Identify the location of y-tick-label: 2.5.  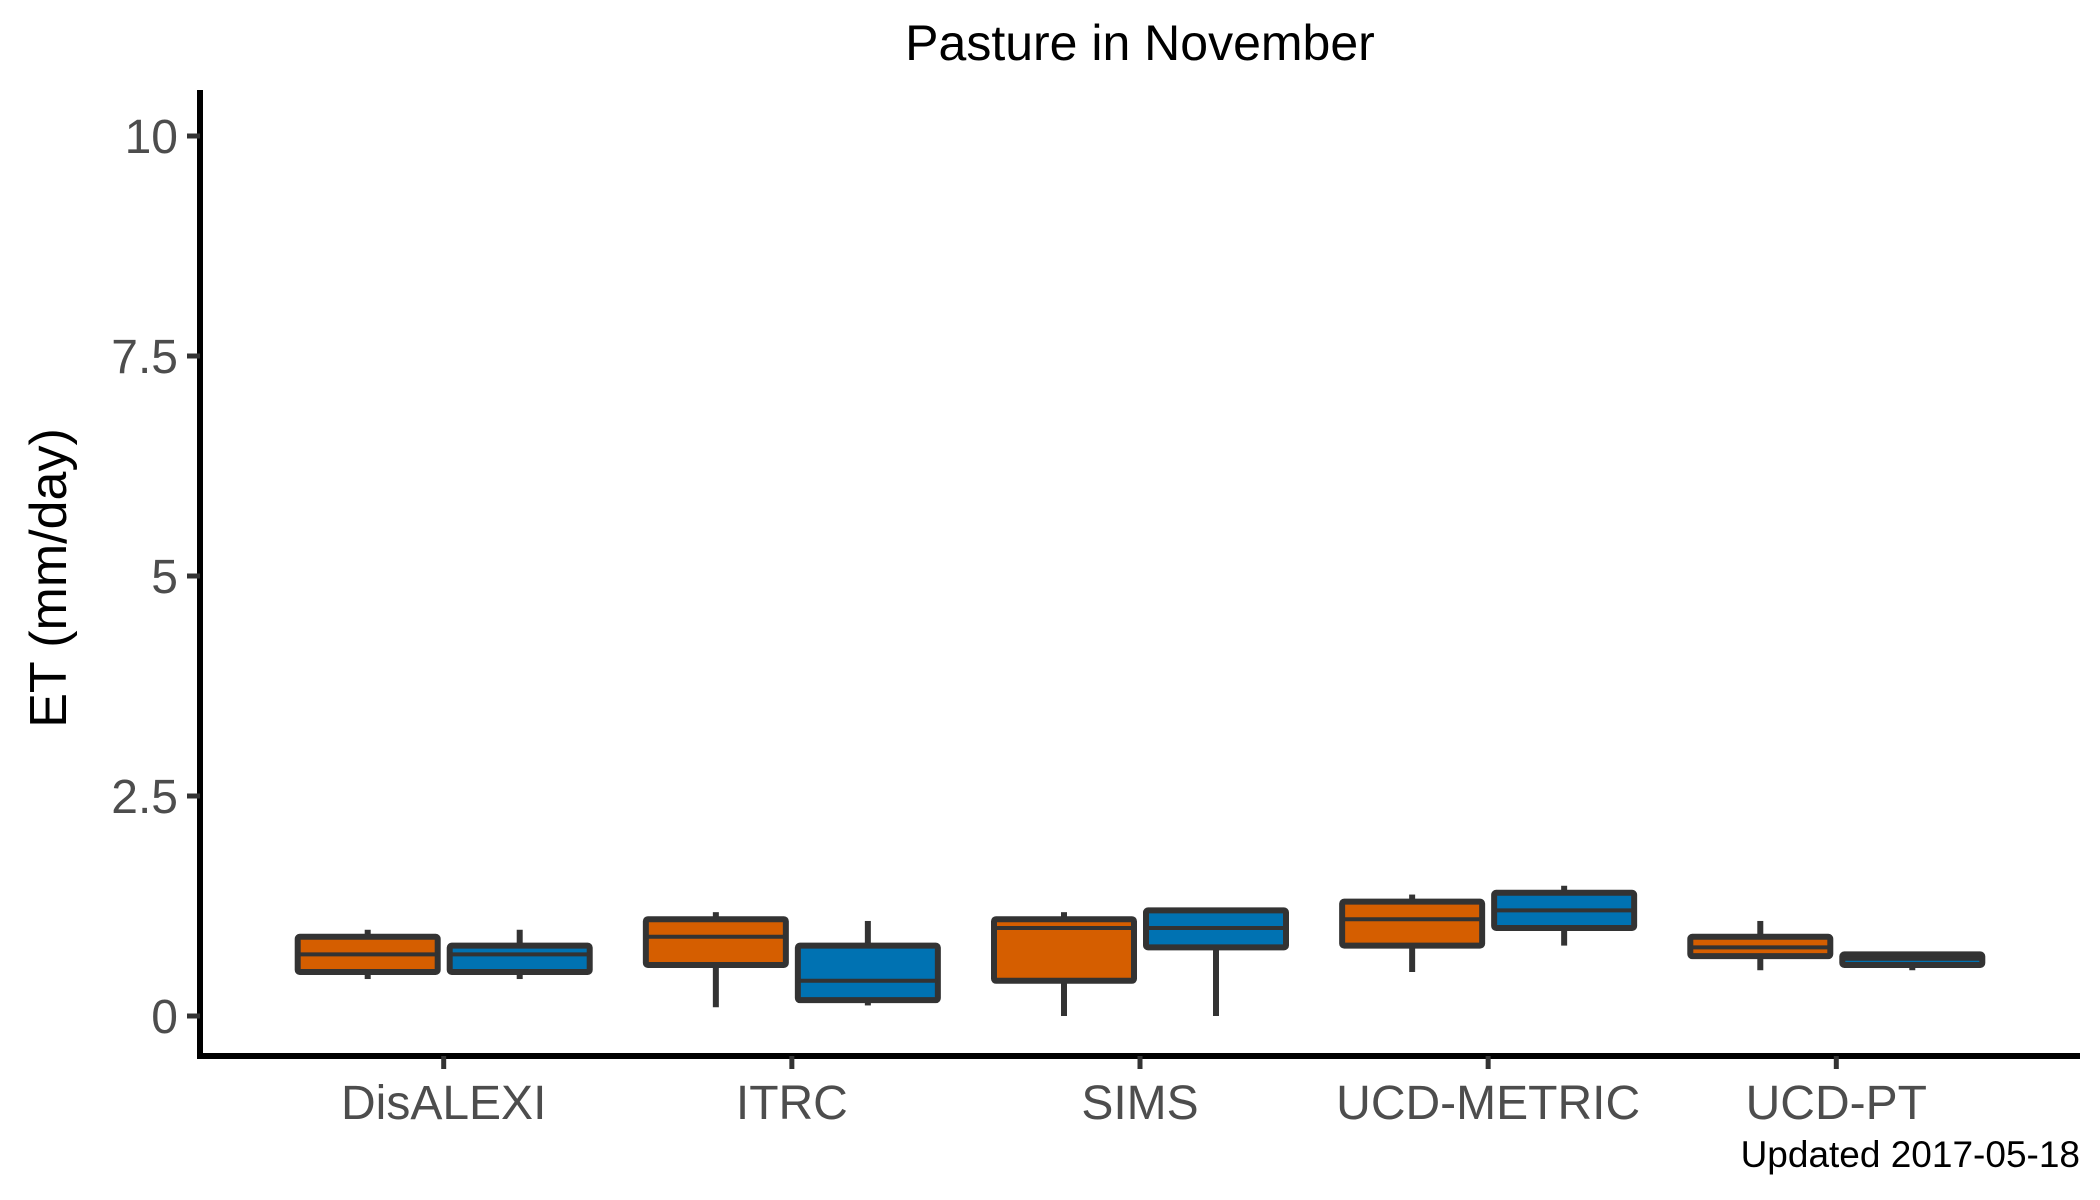
(144, 797).